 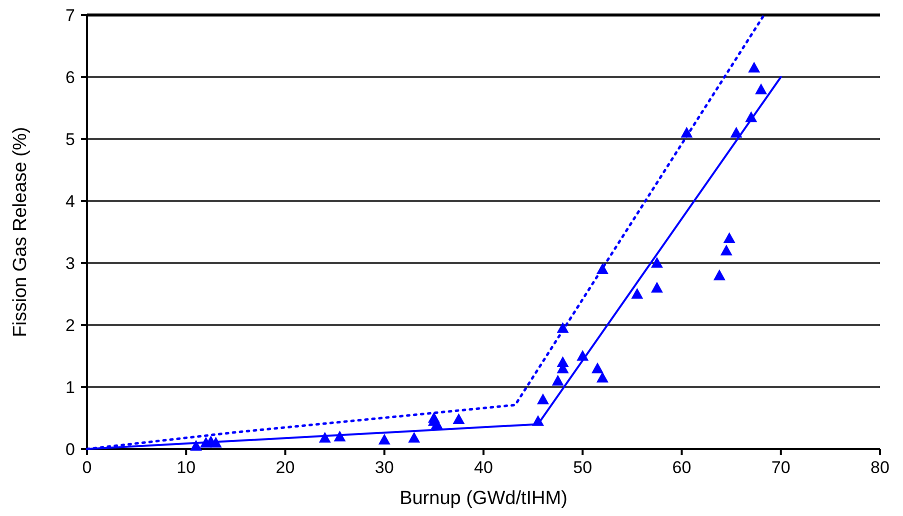 What do you see at coordinates (70, 325) in the screenshot?
I see `y-tick-label: 2` at bounding box center [70, 325].